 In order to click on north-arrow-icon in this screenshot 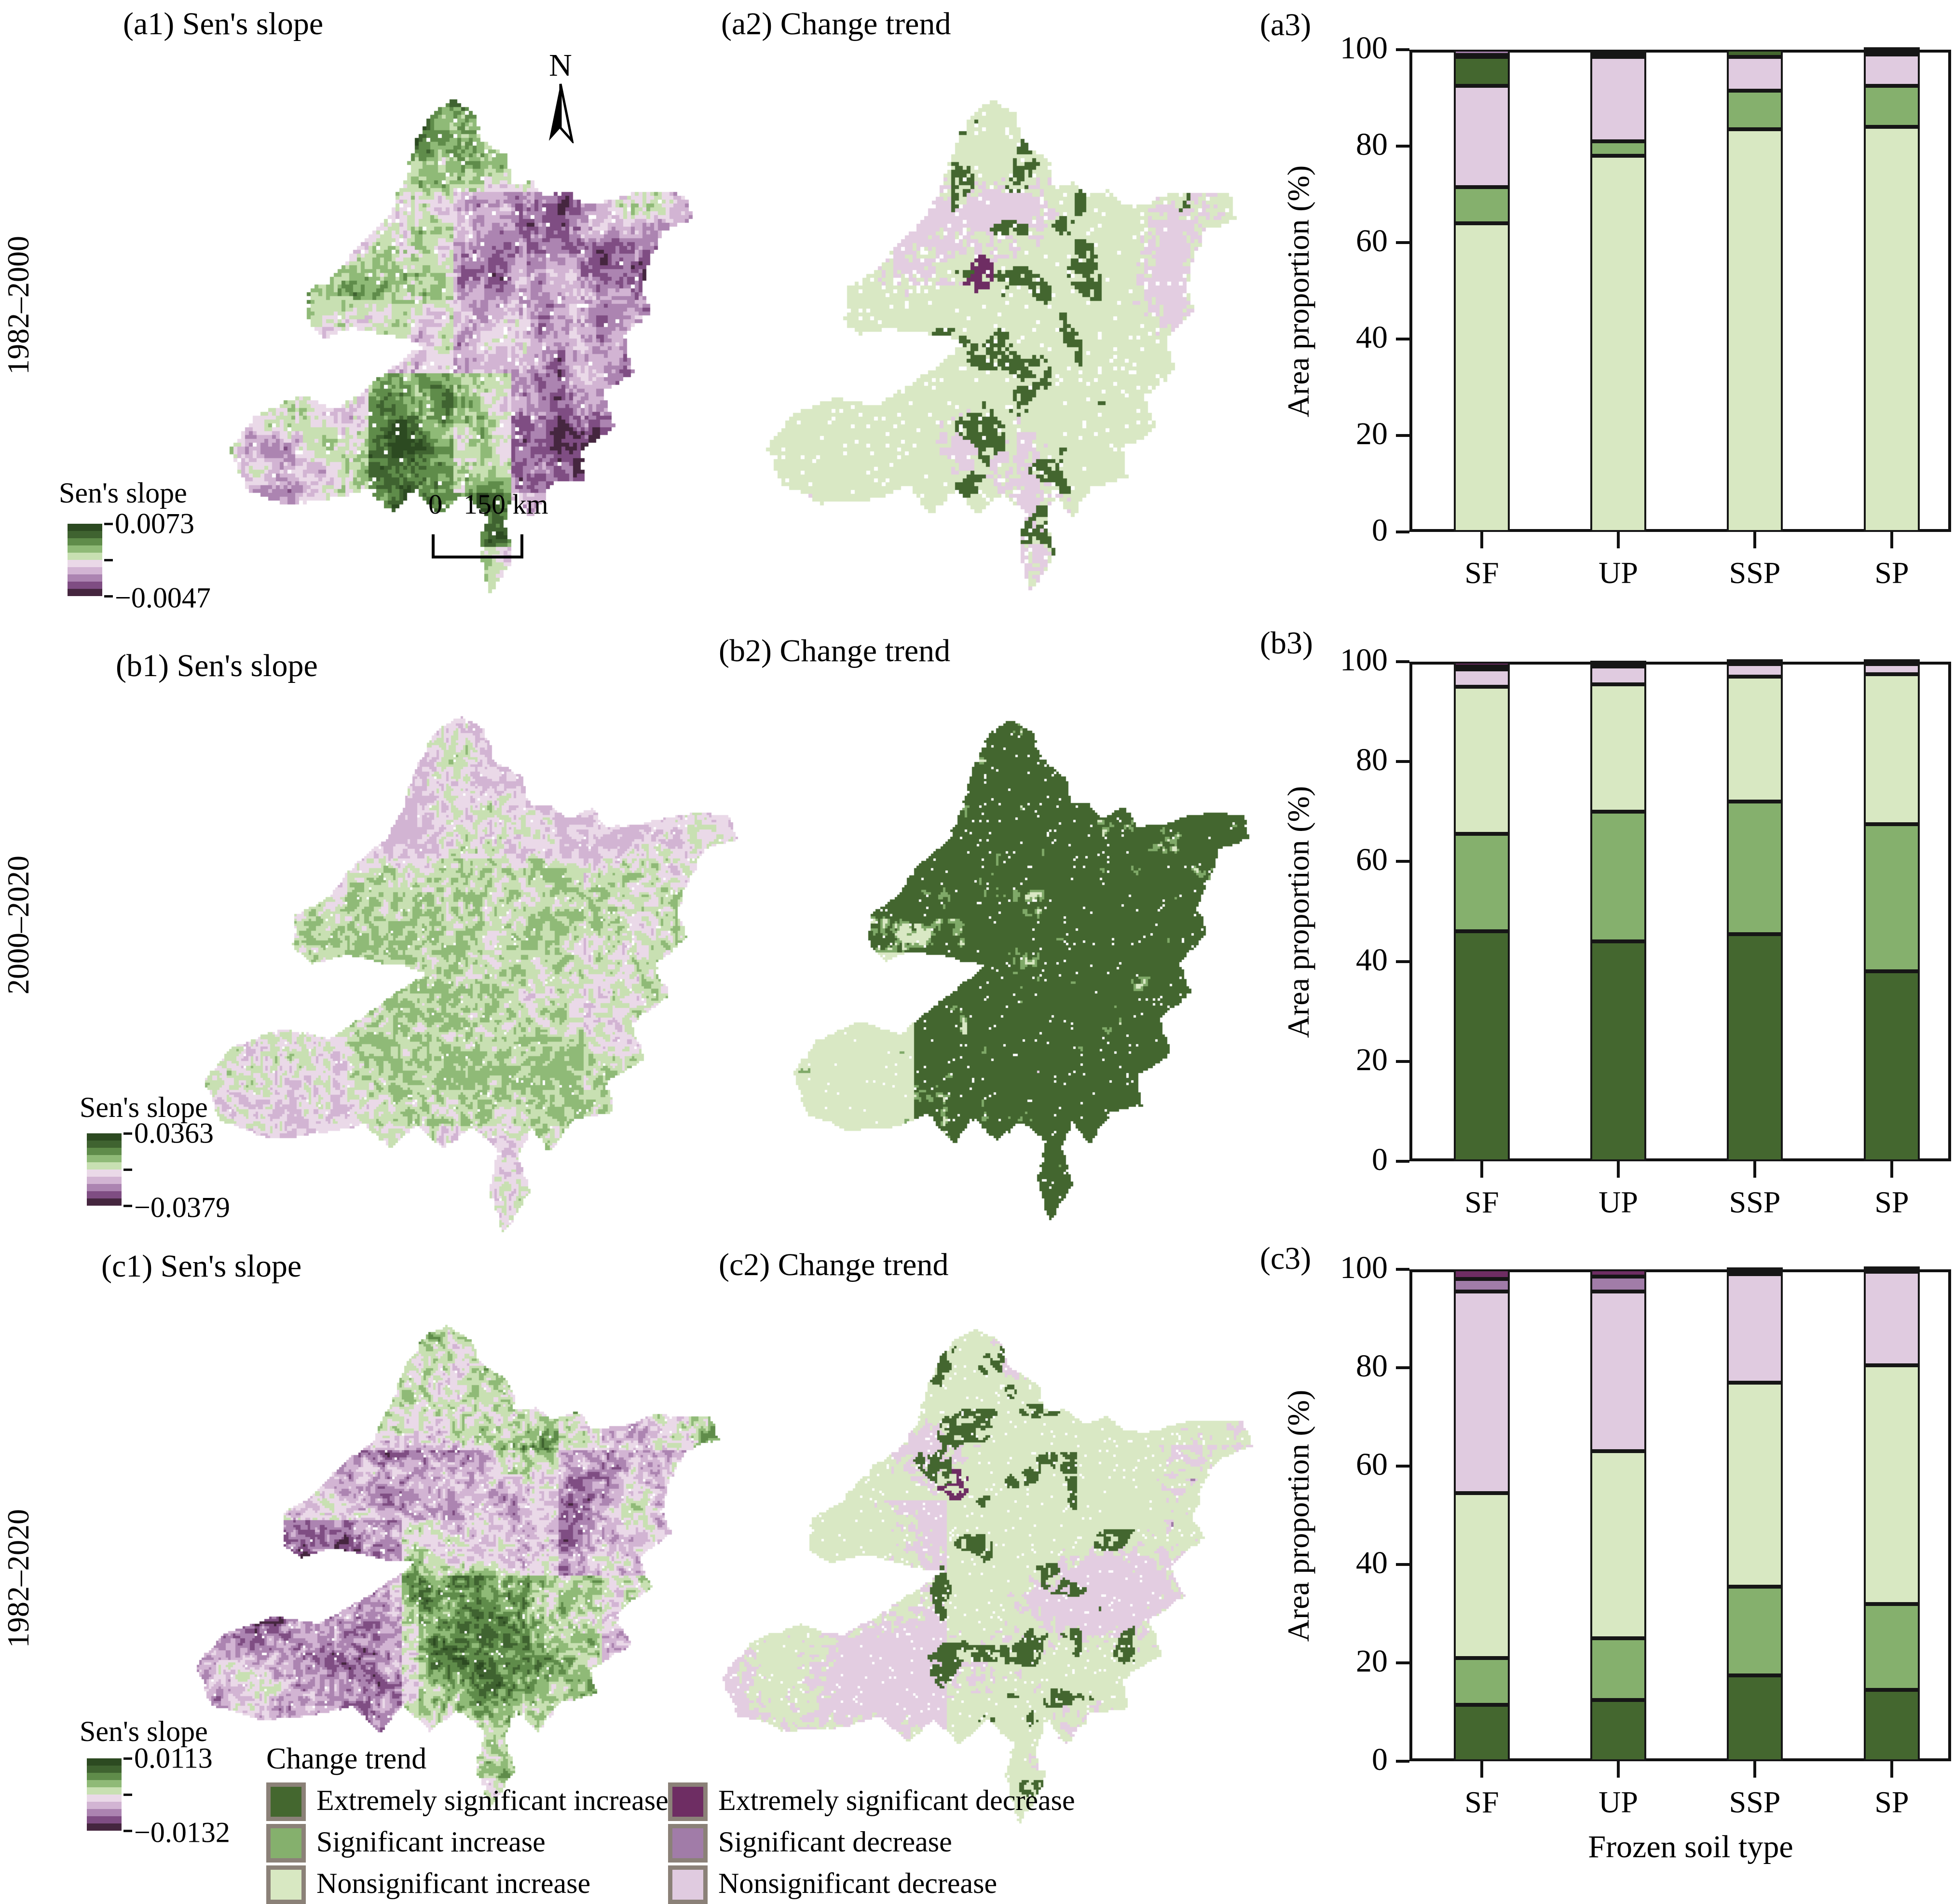, I will do `click(561, 113)`.